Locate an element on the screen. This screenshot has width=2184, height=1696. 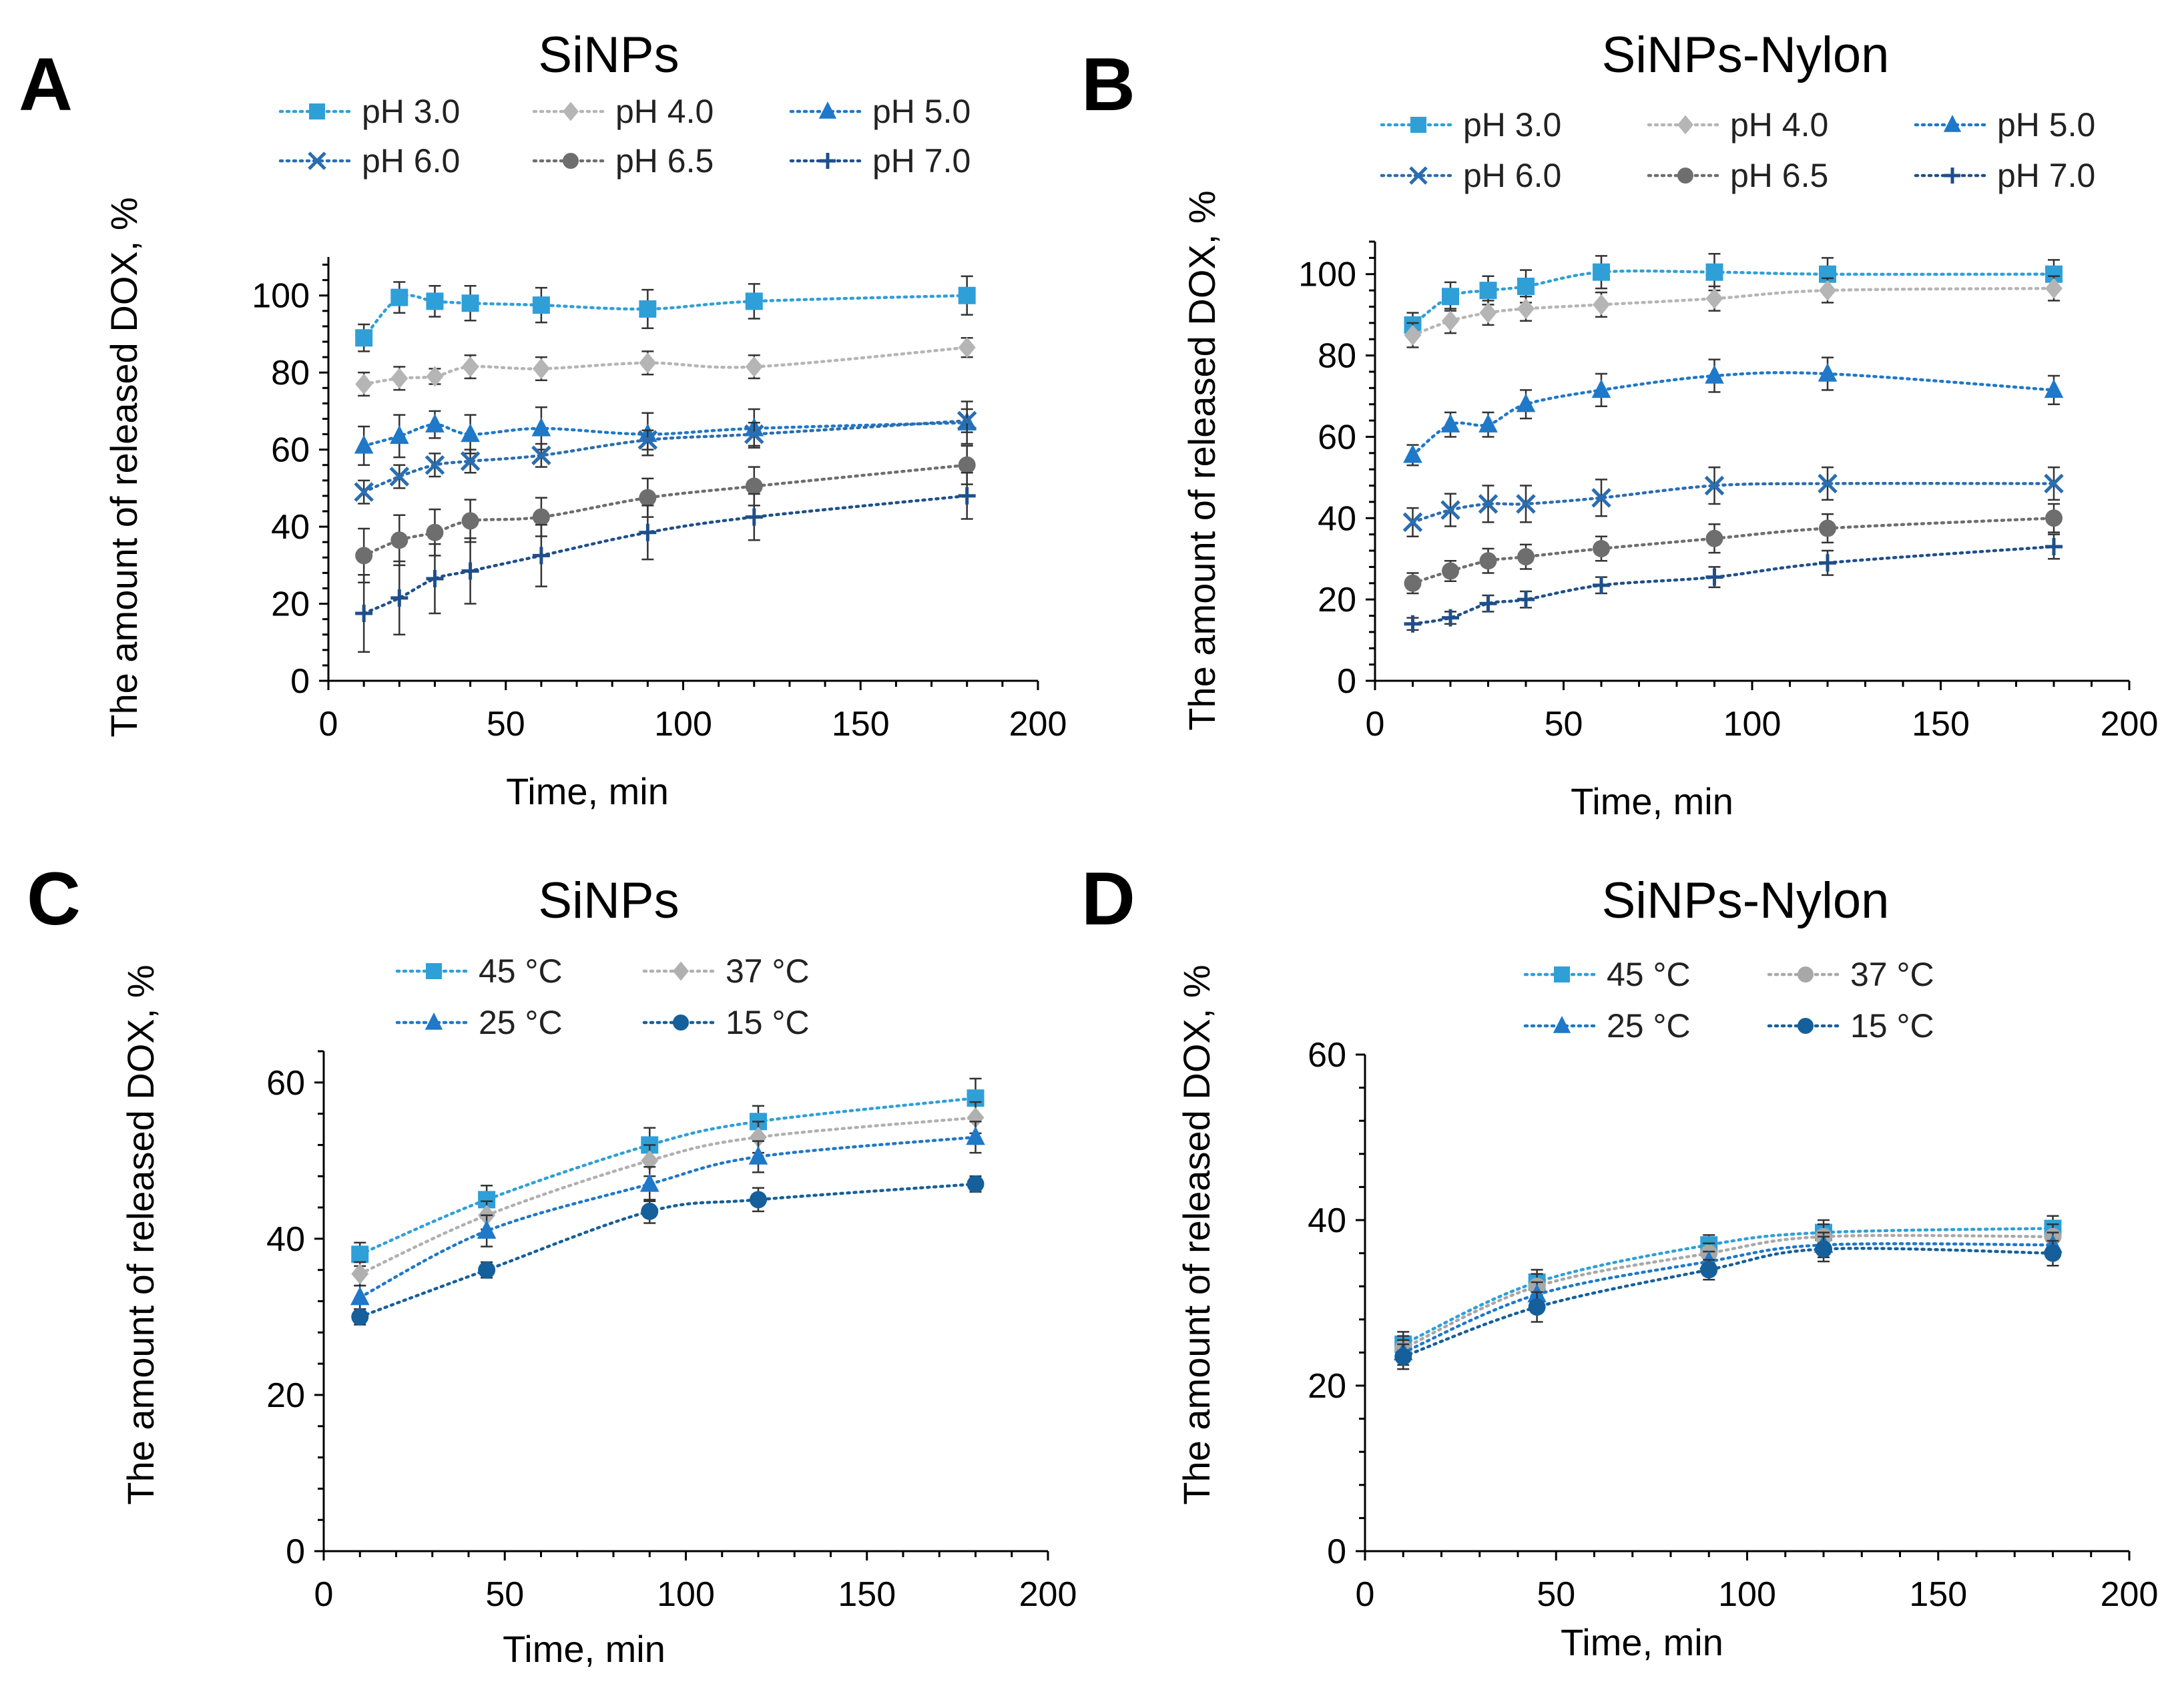
legend-label: 45 °C is located at coordinates (521, 971).